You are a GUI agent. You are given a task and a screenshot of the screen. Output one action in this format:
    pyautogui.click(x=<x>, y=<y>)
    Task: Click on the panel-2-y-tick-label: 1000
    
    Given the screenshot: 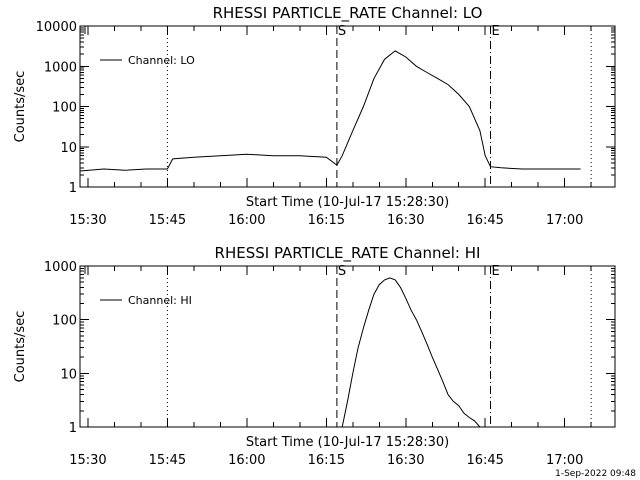 What is the action you would take?
    pyautogui.click(x=60, y=267)
    